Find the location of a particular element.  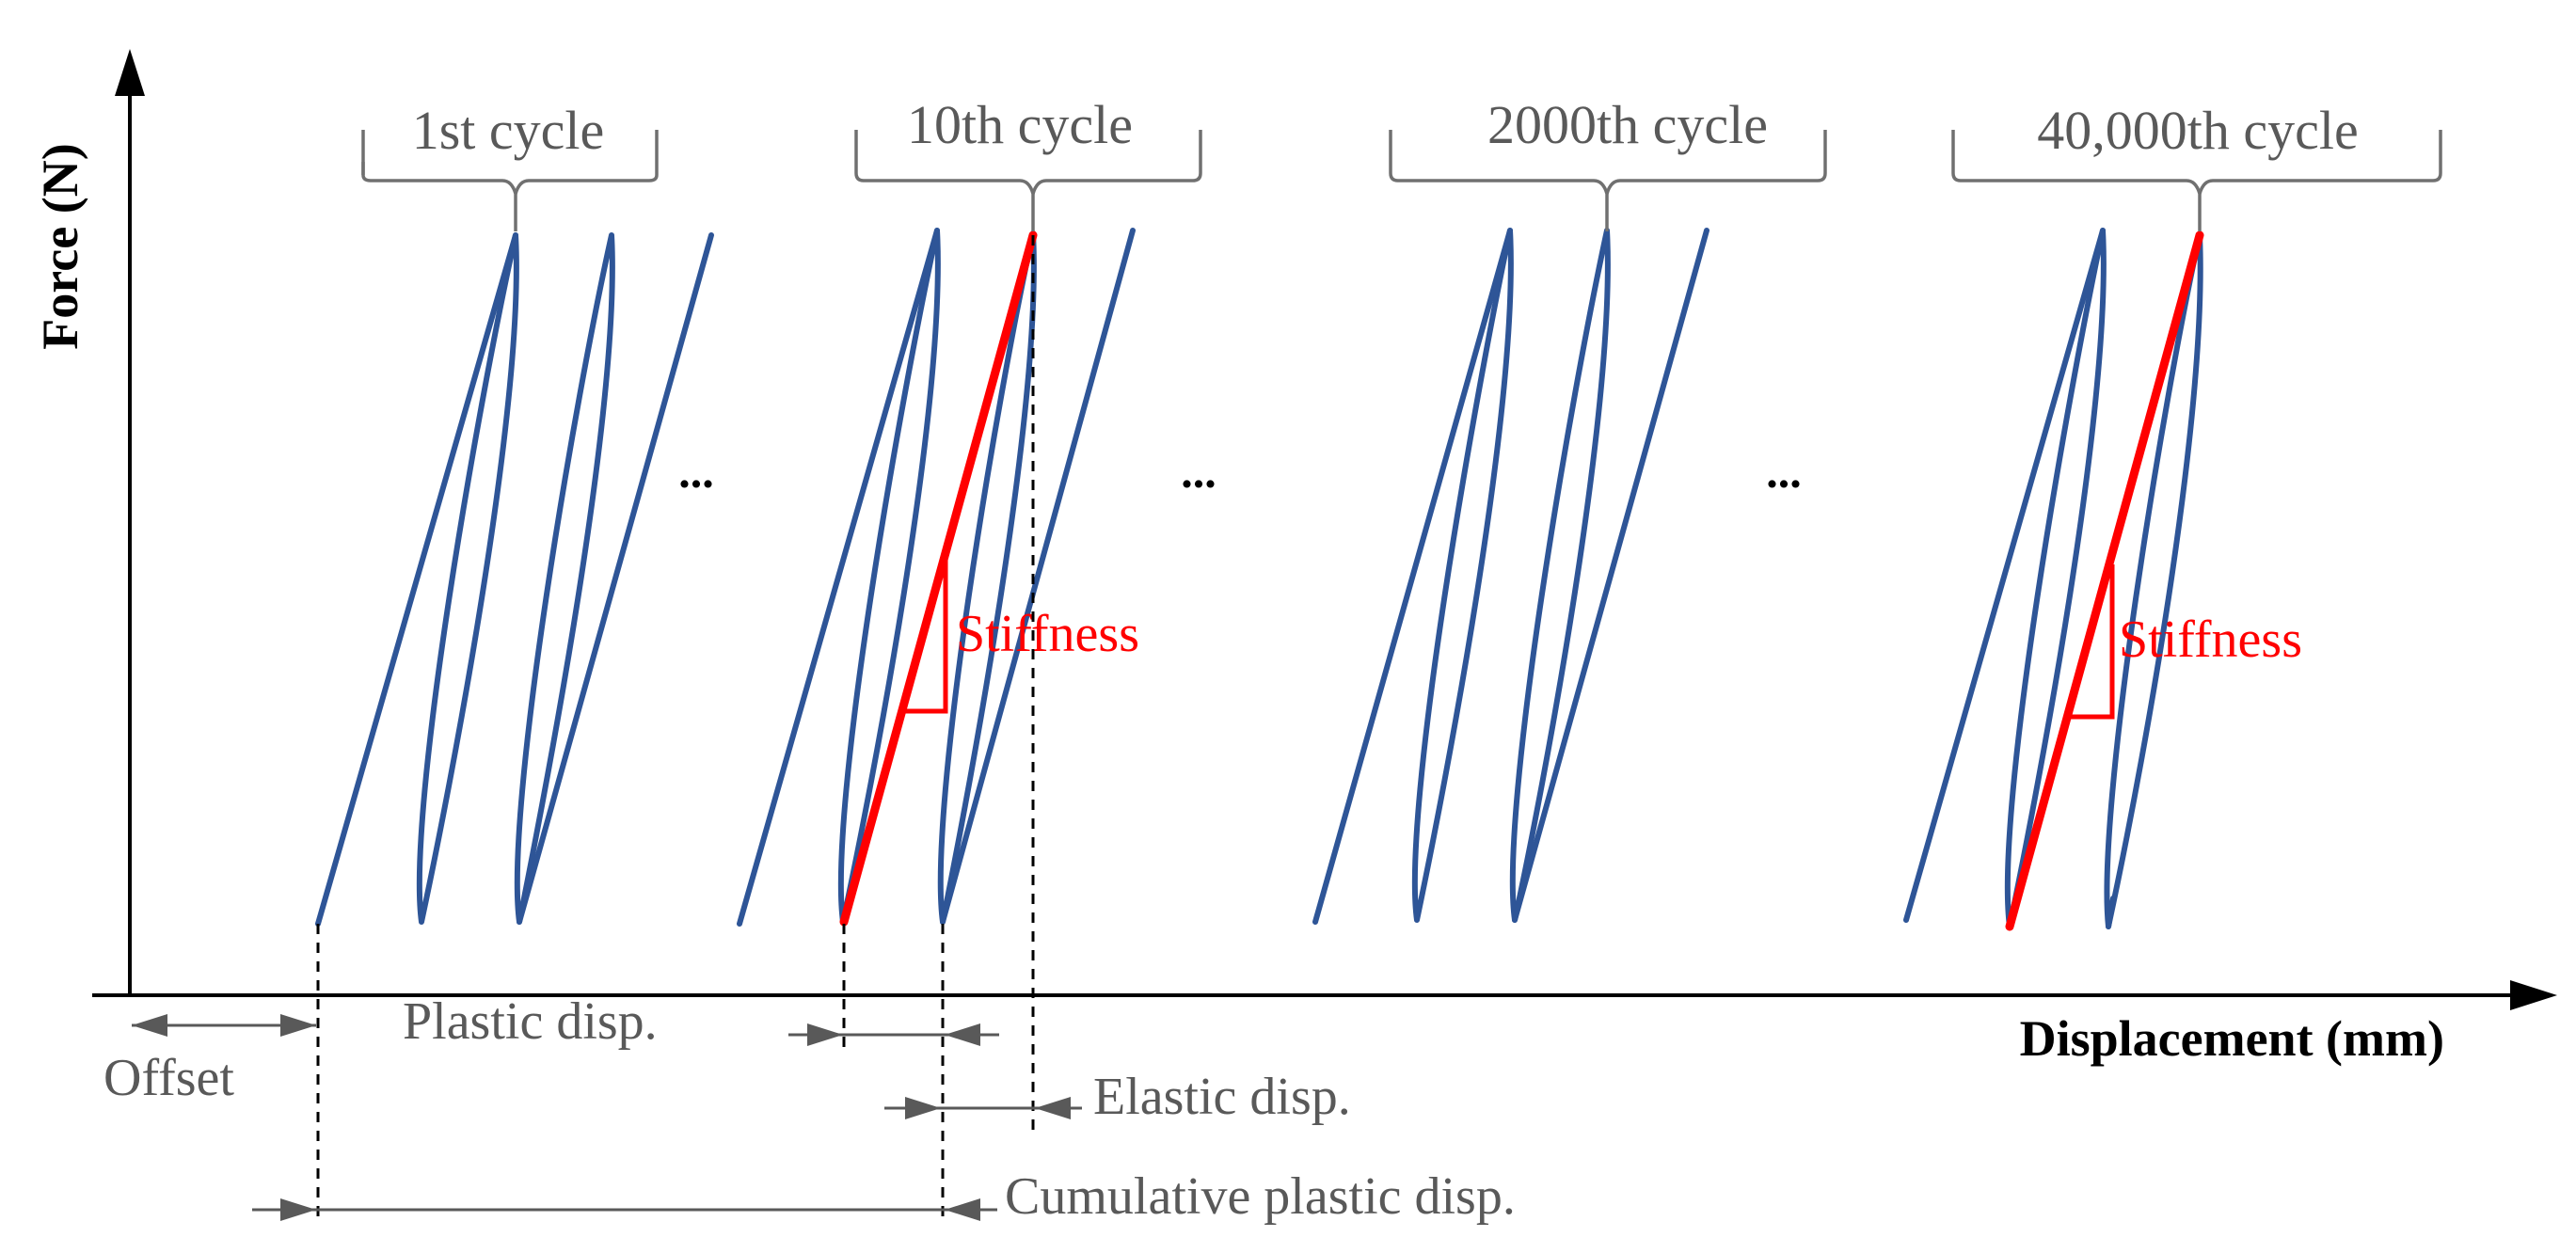

elastic-disp-dimension is located at coordinates (983, 1108).